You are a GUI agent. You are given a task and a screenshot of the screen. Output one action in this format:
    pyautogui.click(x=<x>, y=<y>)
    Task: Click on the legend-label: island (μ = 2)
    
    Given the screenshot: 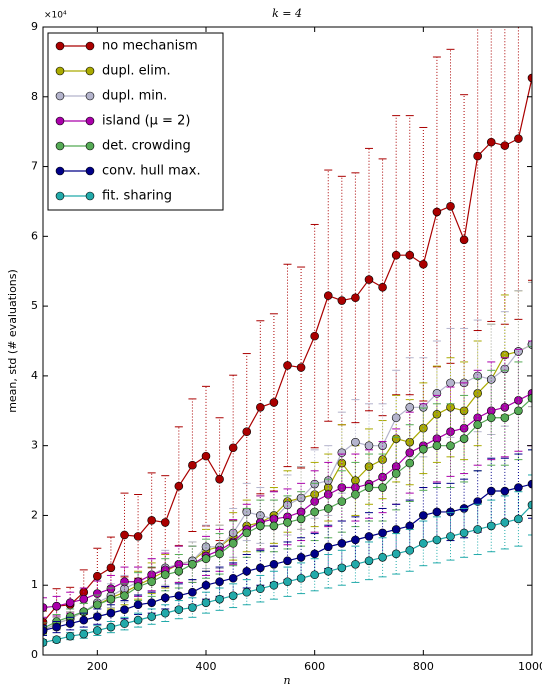 What is the action you would take?
    pyautogui.click(x=146, y=121)
    